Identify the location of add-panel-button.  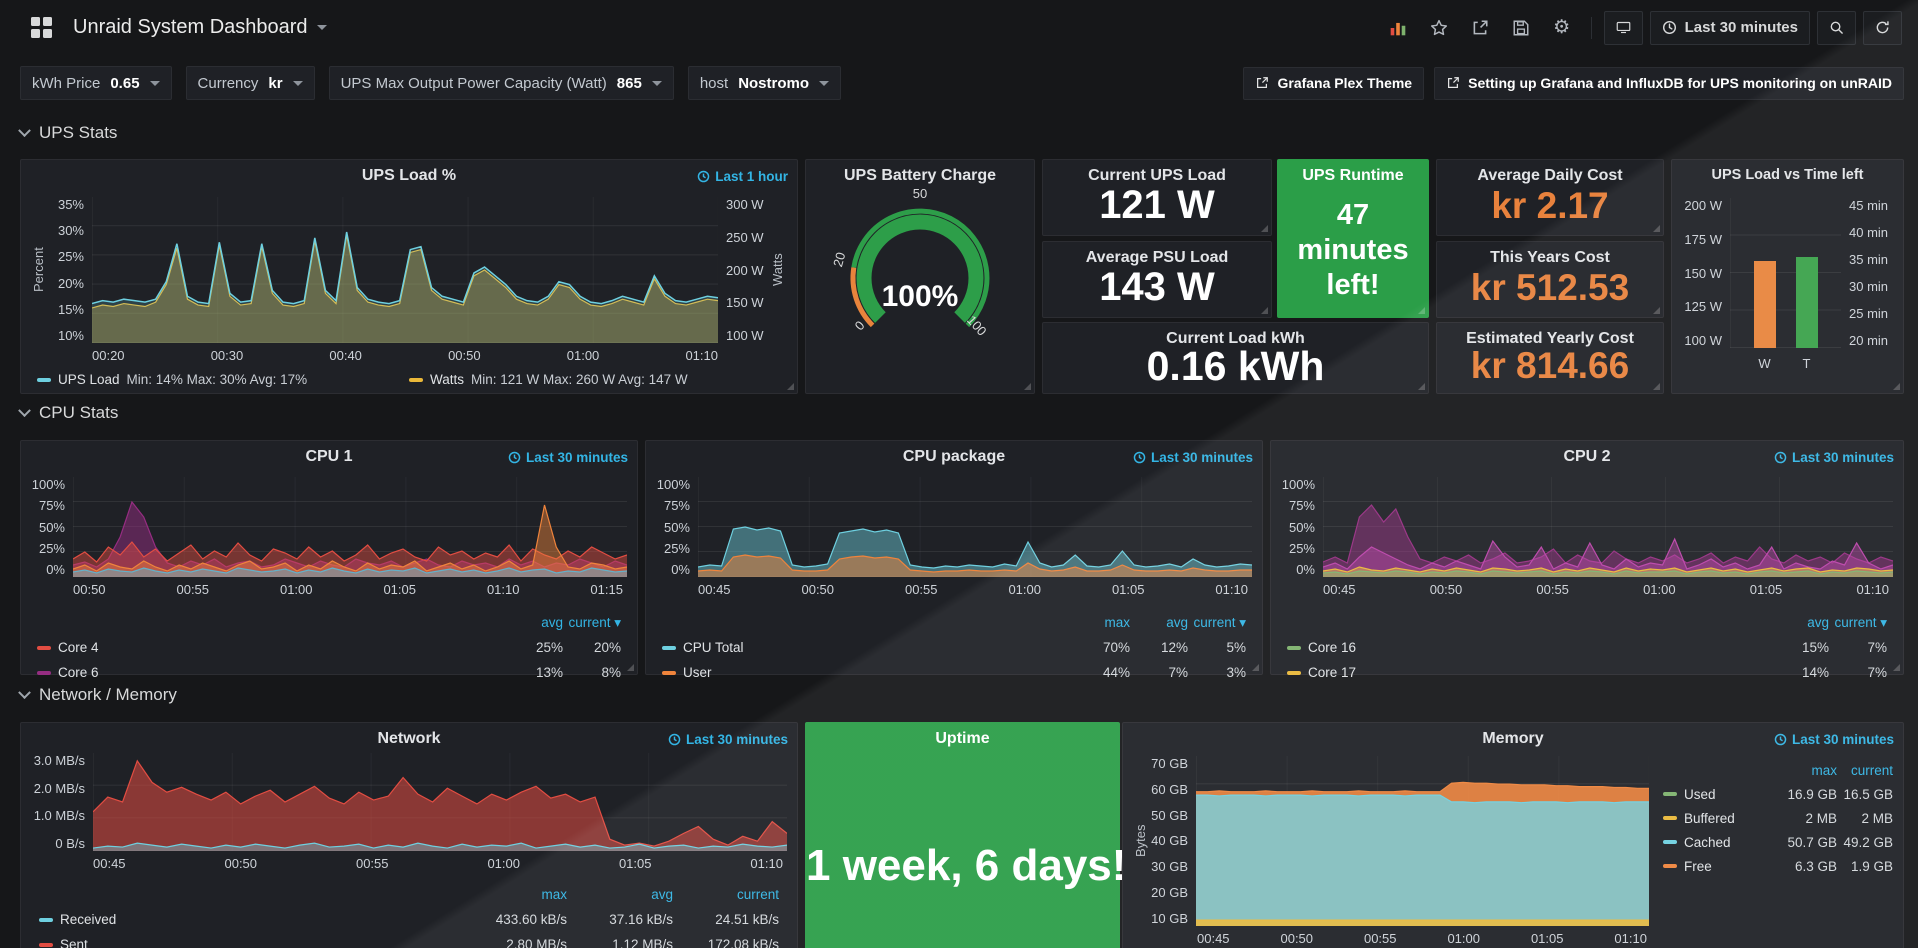
(1398, 28).